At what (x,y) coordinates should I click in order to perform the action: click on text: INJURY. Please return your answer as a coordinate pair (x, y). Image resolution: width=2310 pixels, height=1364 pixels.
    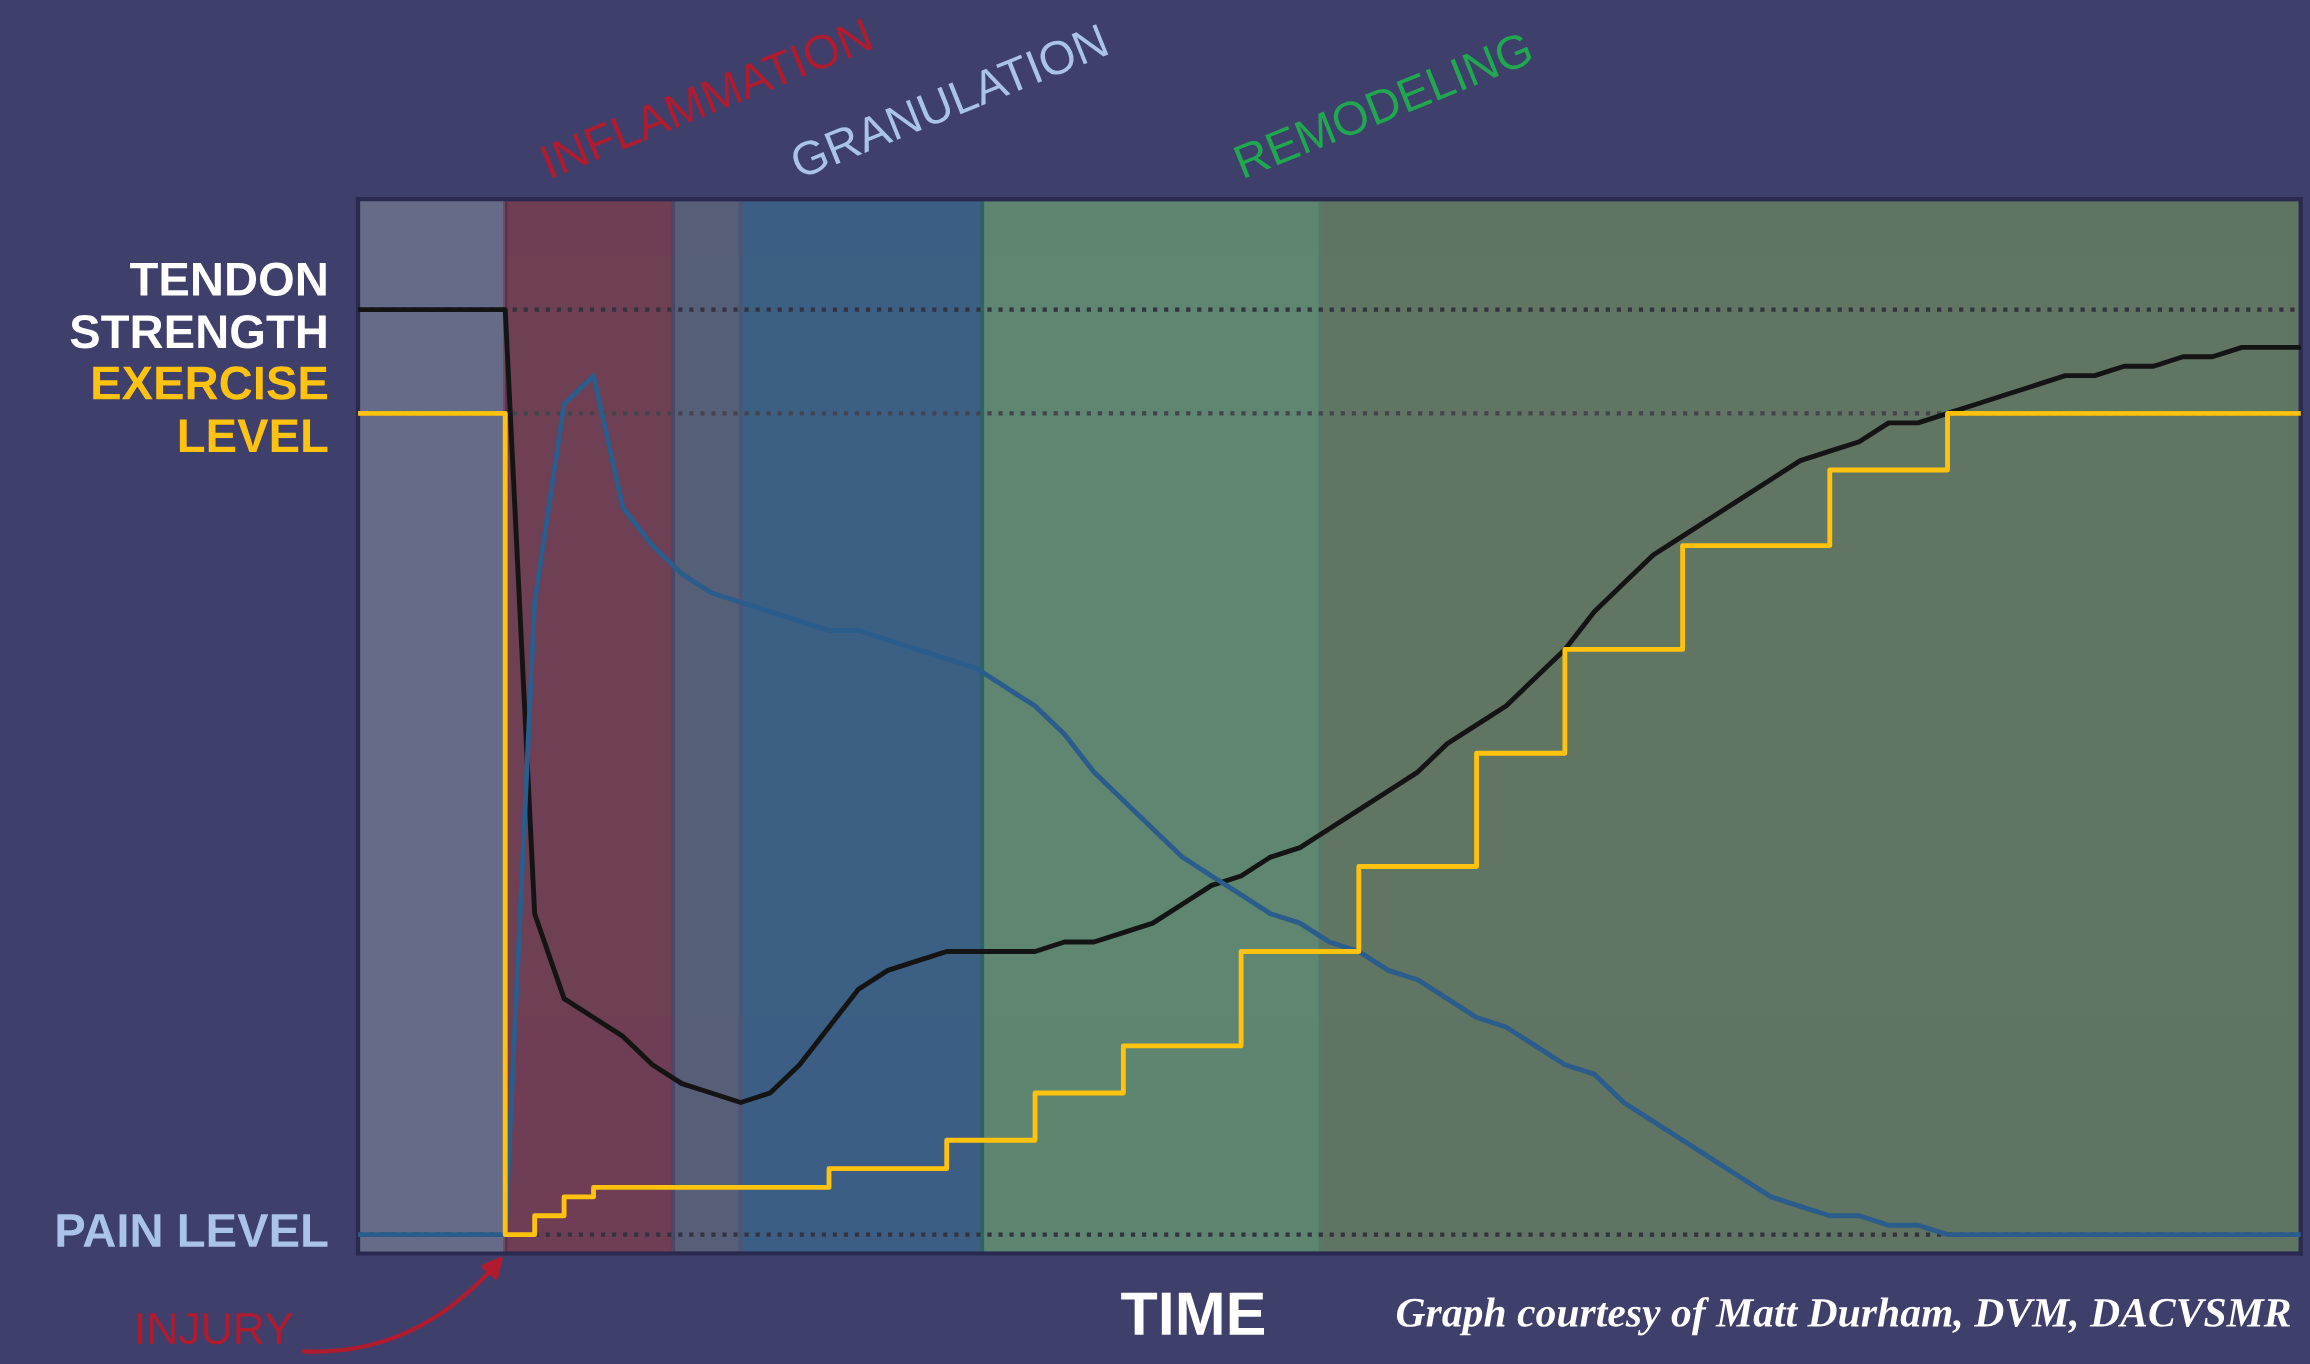
    Looking at the image, I should click on (215, 1329).